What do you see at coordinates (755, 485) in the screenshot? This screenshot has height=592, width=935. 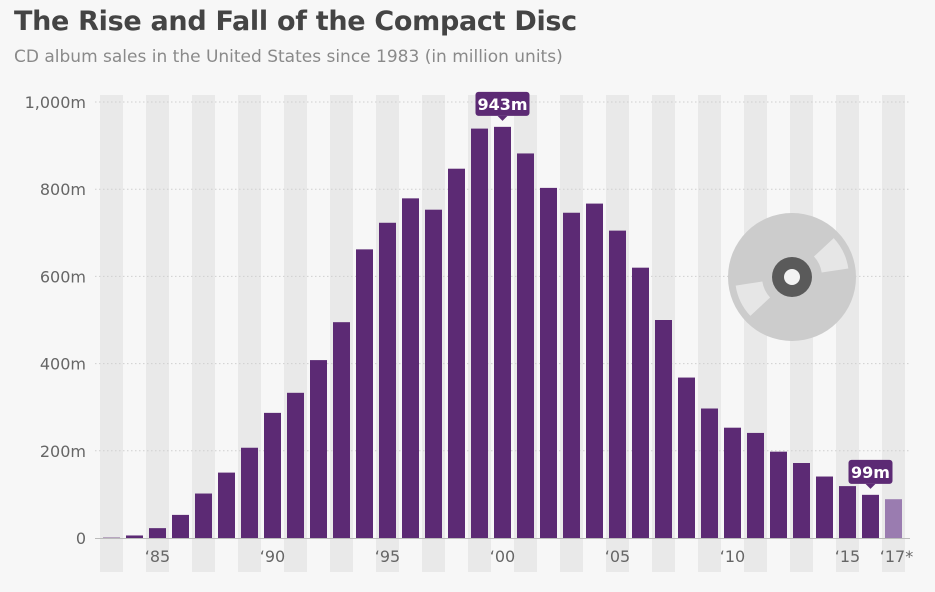 I see `bar-2011` at bounding box center [755, 485].